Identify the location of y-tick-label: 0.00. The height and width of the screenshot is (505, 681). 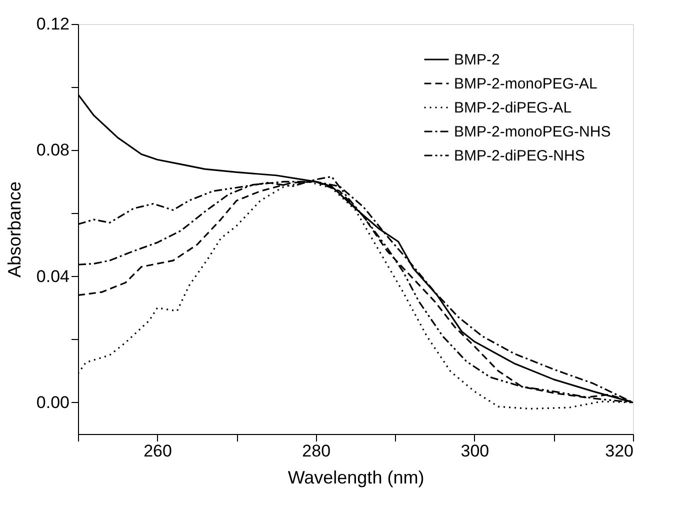
(53, 402).